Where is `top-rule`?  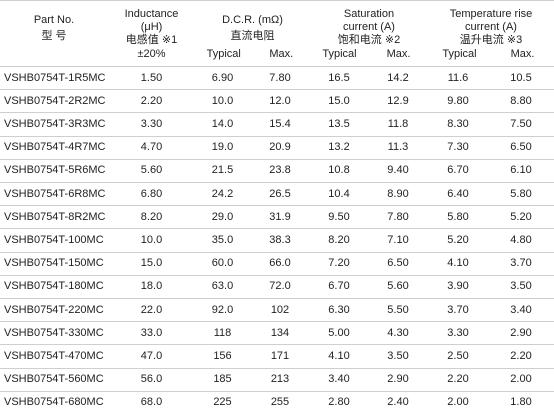
top-rule is located at coordinates (277, 0).